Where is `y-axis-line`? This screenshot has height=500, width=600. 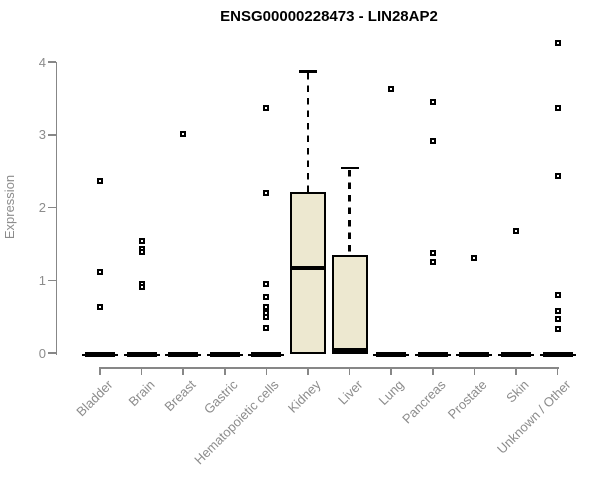 y-axis-line is located at coordinates (56, 208).